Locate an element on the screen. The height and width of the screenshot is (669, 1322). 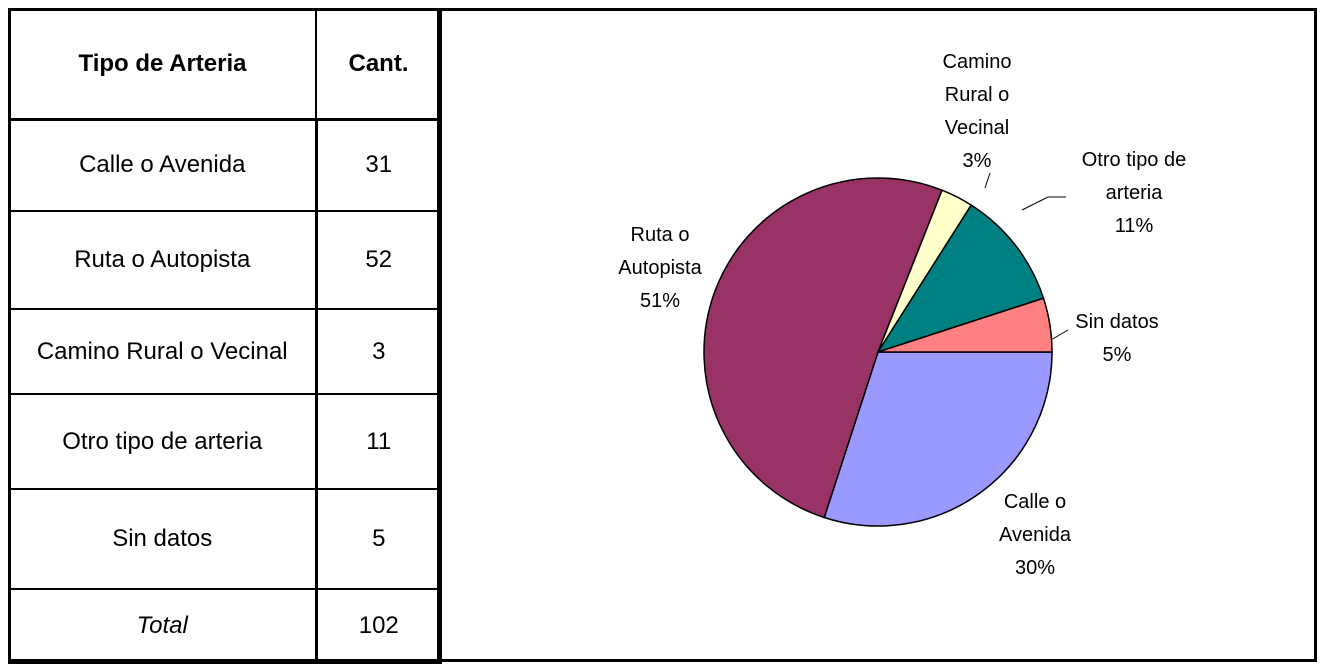
slice-value: 30% is located at coordinates (1035, 568).